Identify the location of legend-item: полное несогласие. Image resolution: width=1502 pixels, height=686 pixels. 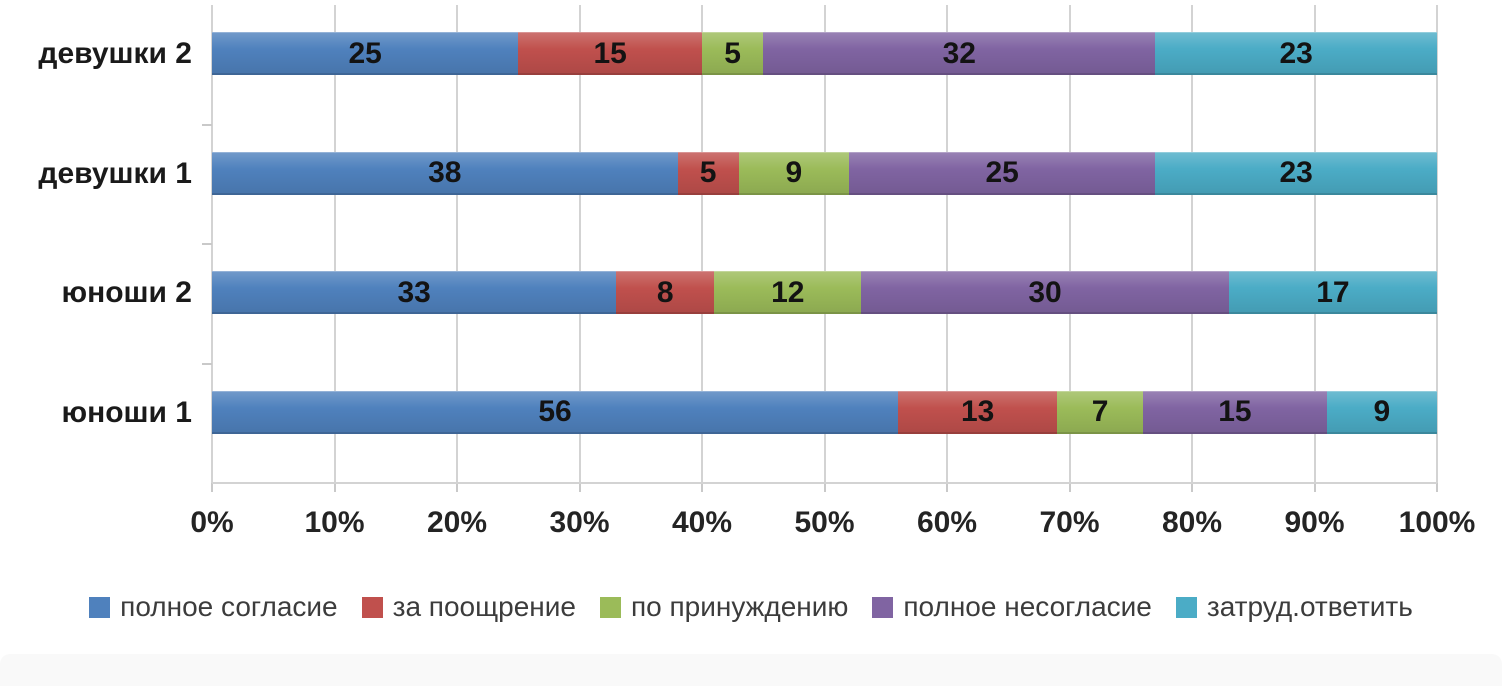
(1012, 607).